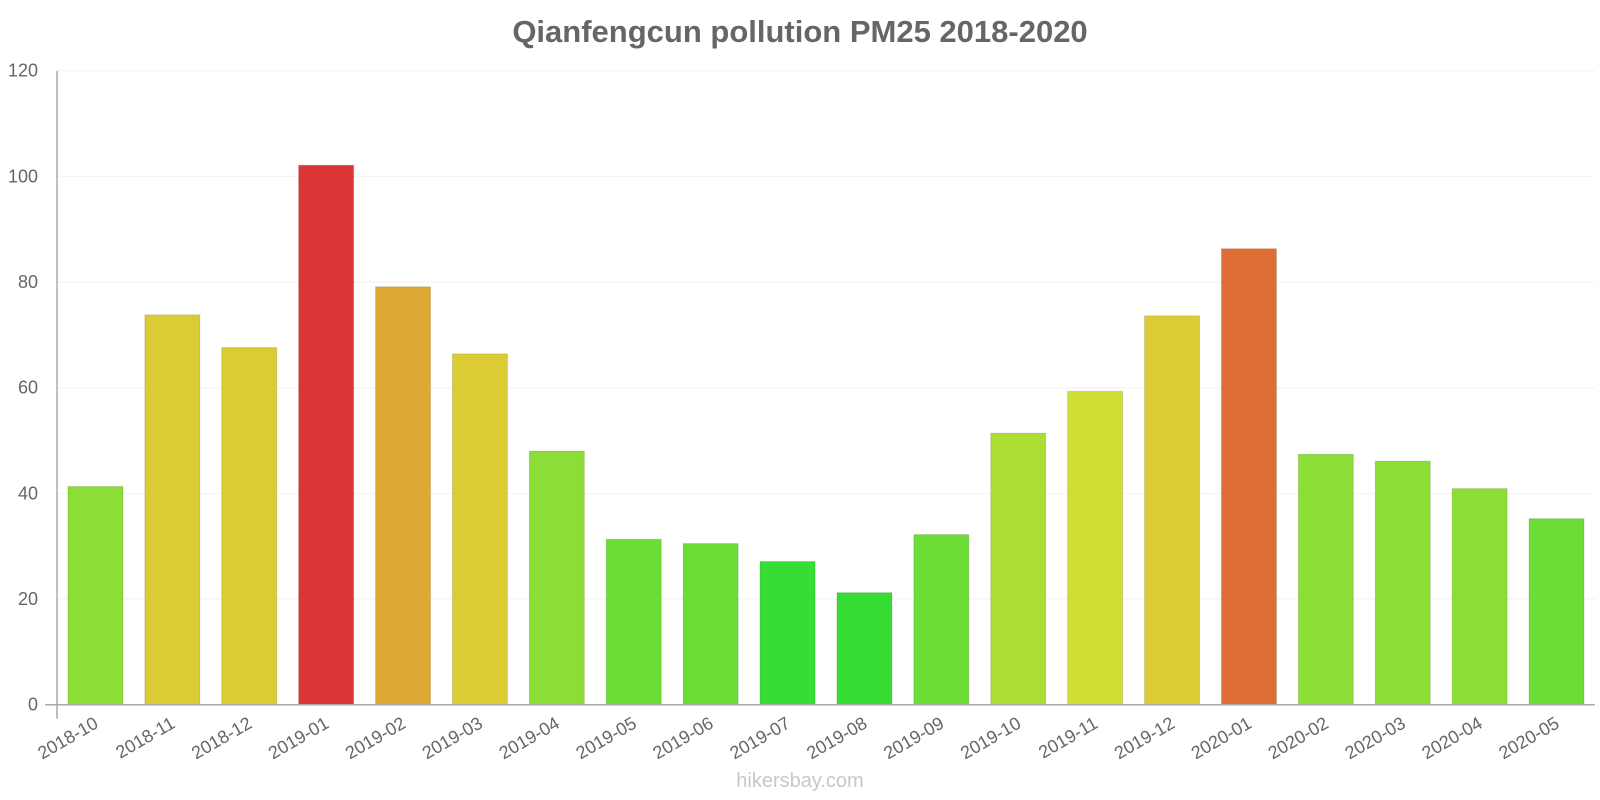 Image resolution: width=1600 pixels, height=800 pixels. I want to click on x-tick-label: 2020-01, so click(1221, 738).